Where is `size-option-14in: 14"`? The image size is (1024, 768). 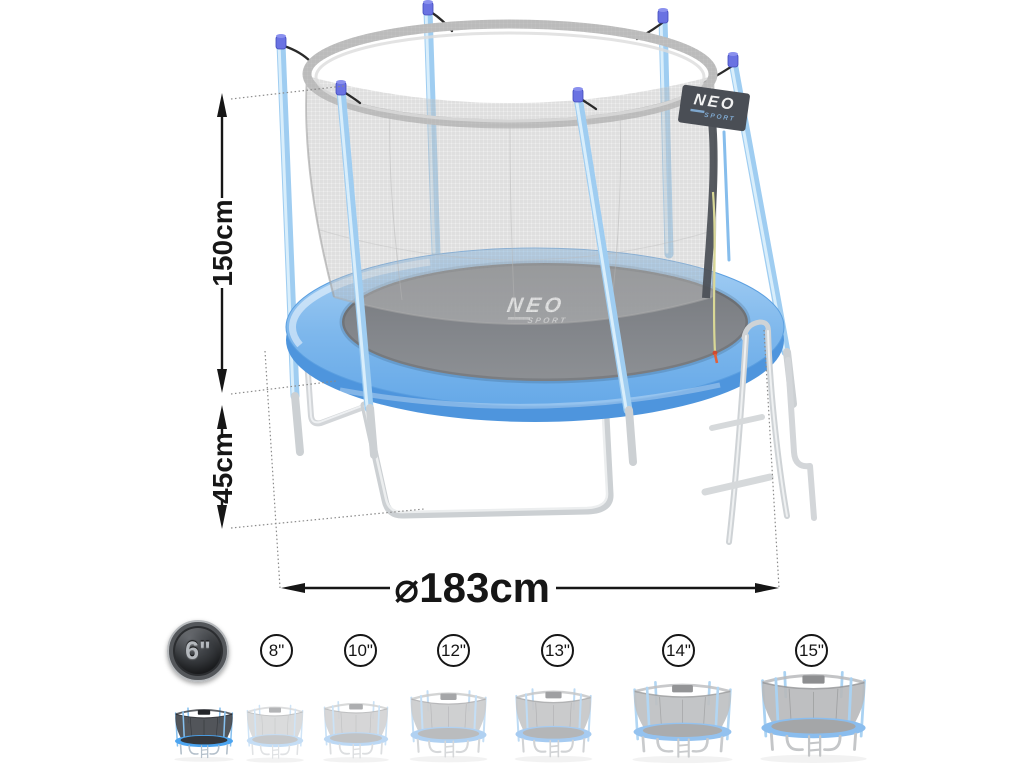
size-option-14in: 14" is located at coordinates (678, 650).